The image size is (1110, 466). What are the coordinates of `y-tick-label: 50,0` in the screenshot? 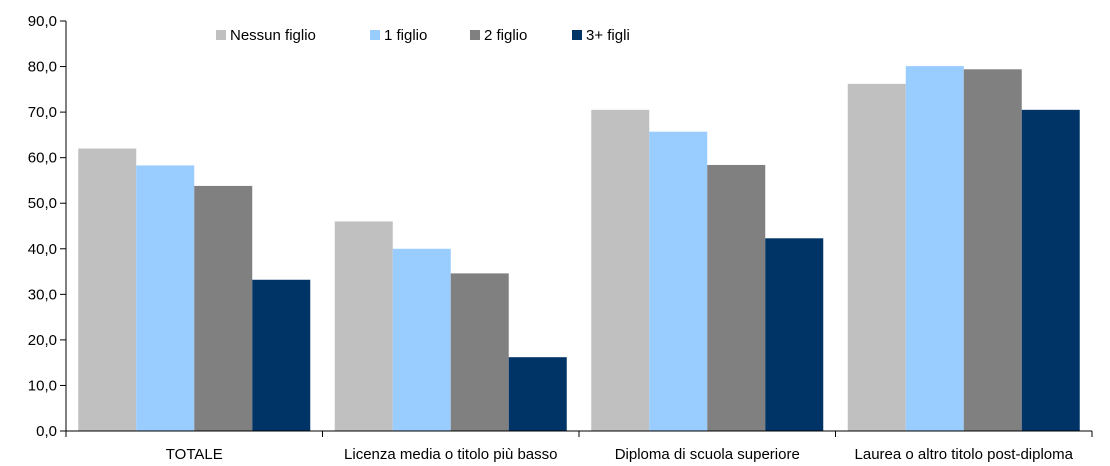 It's located at (42, 203).